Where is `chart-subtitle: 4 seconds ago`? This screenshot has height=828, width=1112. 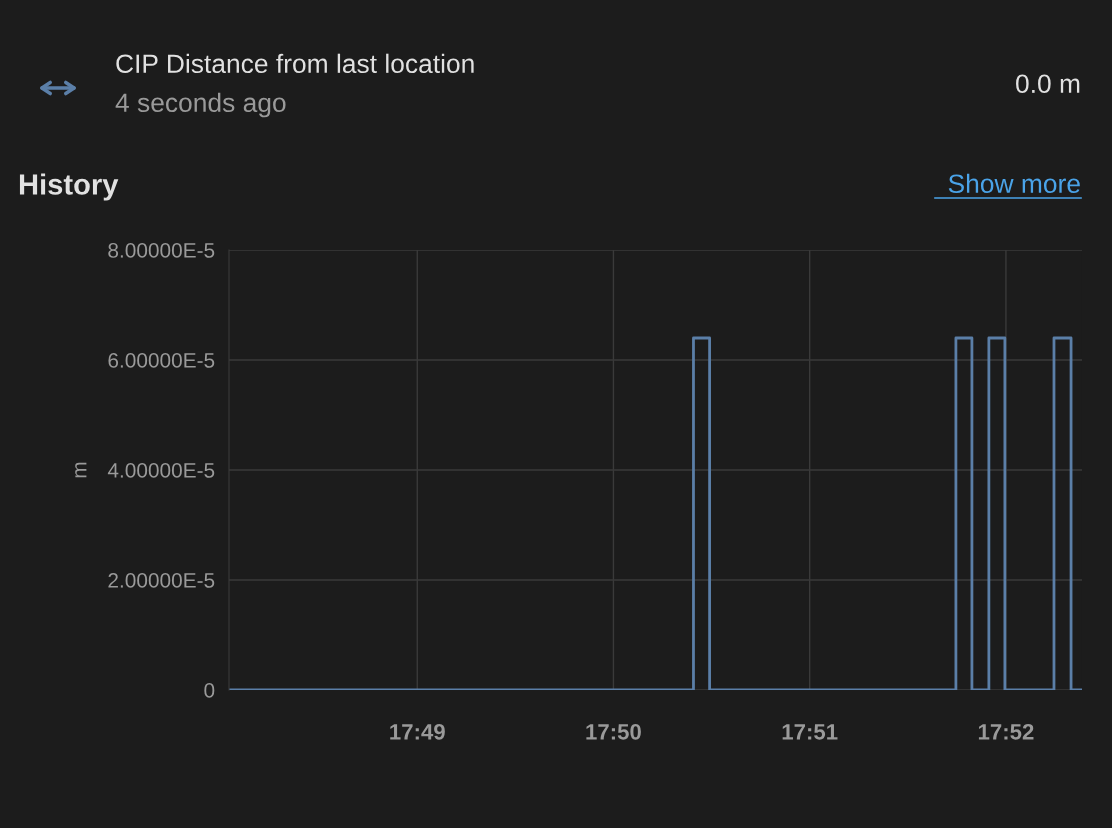 chart-subtitle: 4 seconds ago is located at coordinates (200, 105).